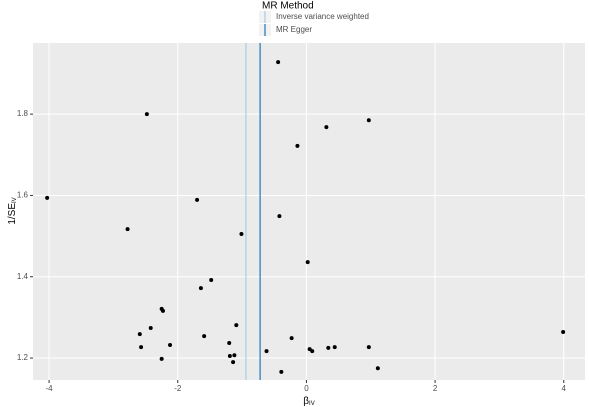  Describe the element at coordinates (23, 276) in the screenshot. I see `y-tick-label: 1.4` at that location.